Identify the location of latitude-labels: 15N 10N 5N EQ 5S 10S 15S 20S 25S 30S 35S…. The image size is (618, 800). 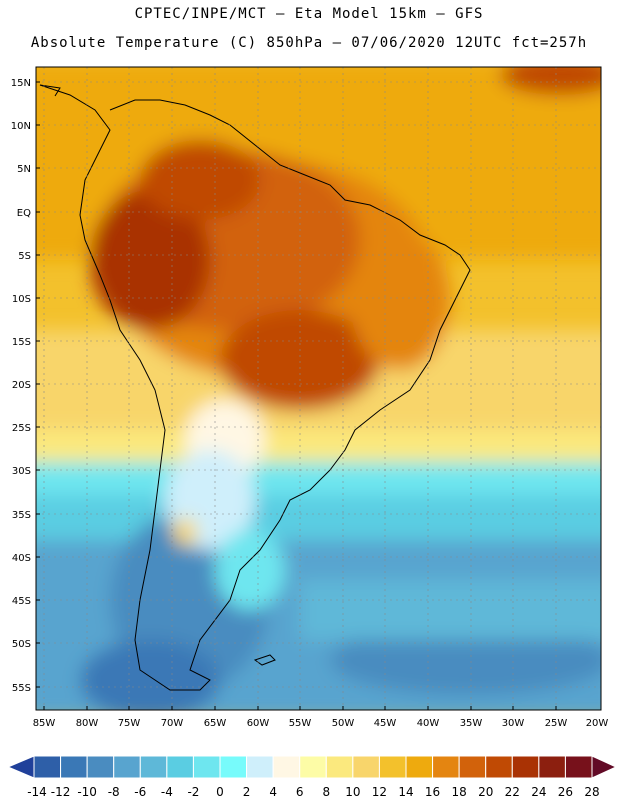
(21, 386).